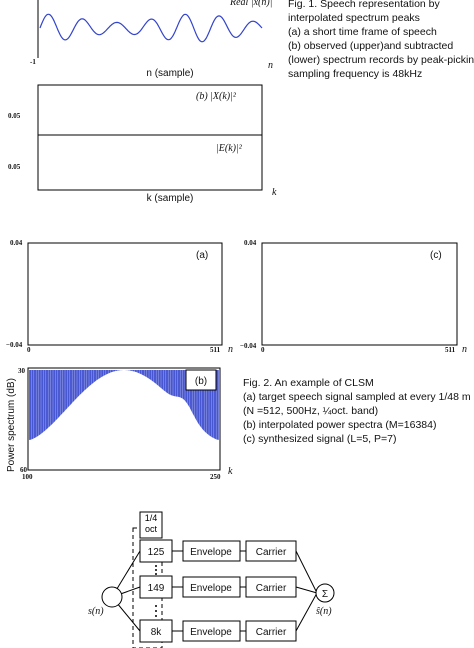 The image size is (474, 648). I want to click on caption-line: Fig. 1. Speech representation by, so click(364, 5).